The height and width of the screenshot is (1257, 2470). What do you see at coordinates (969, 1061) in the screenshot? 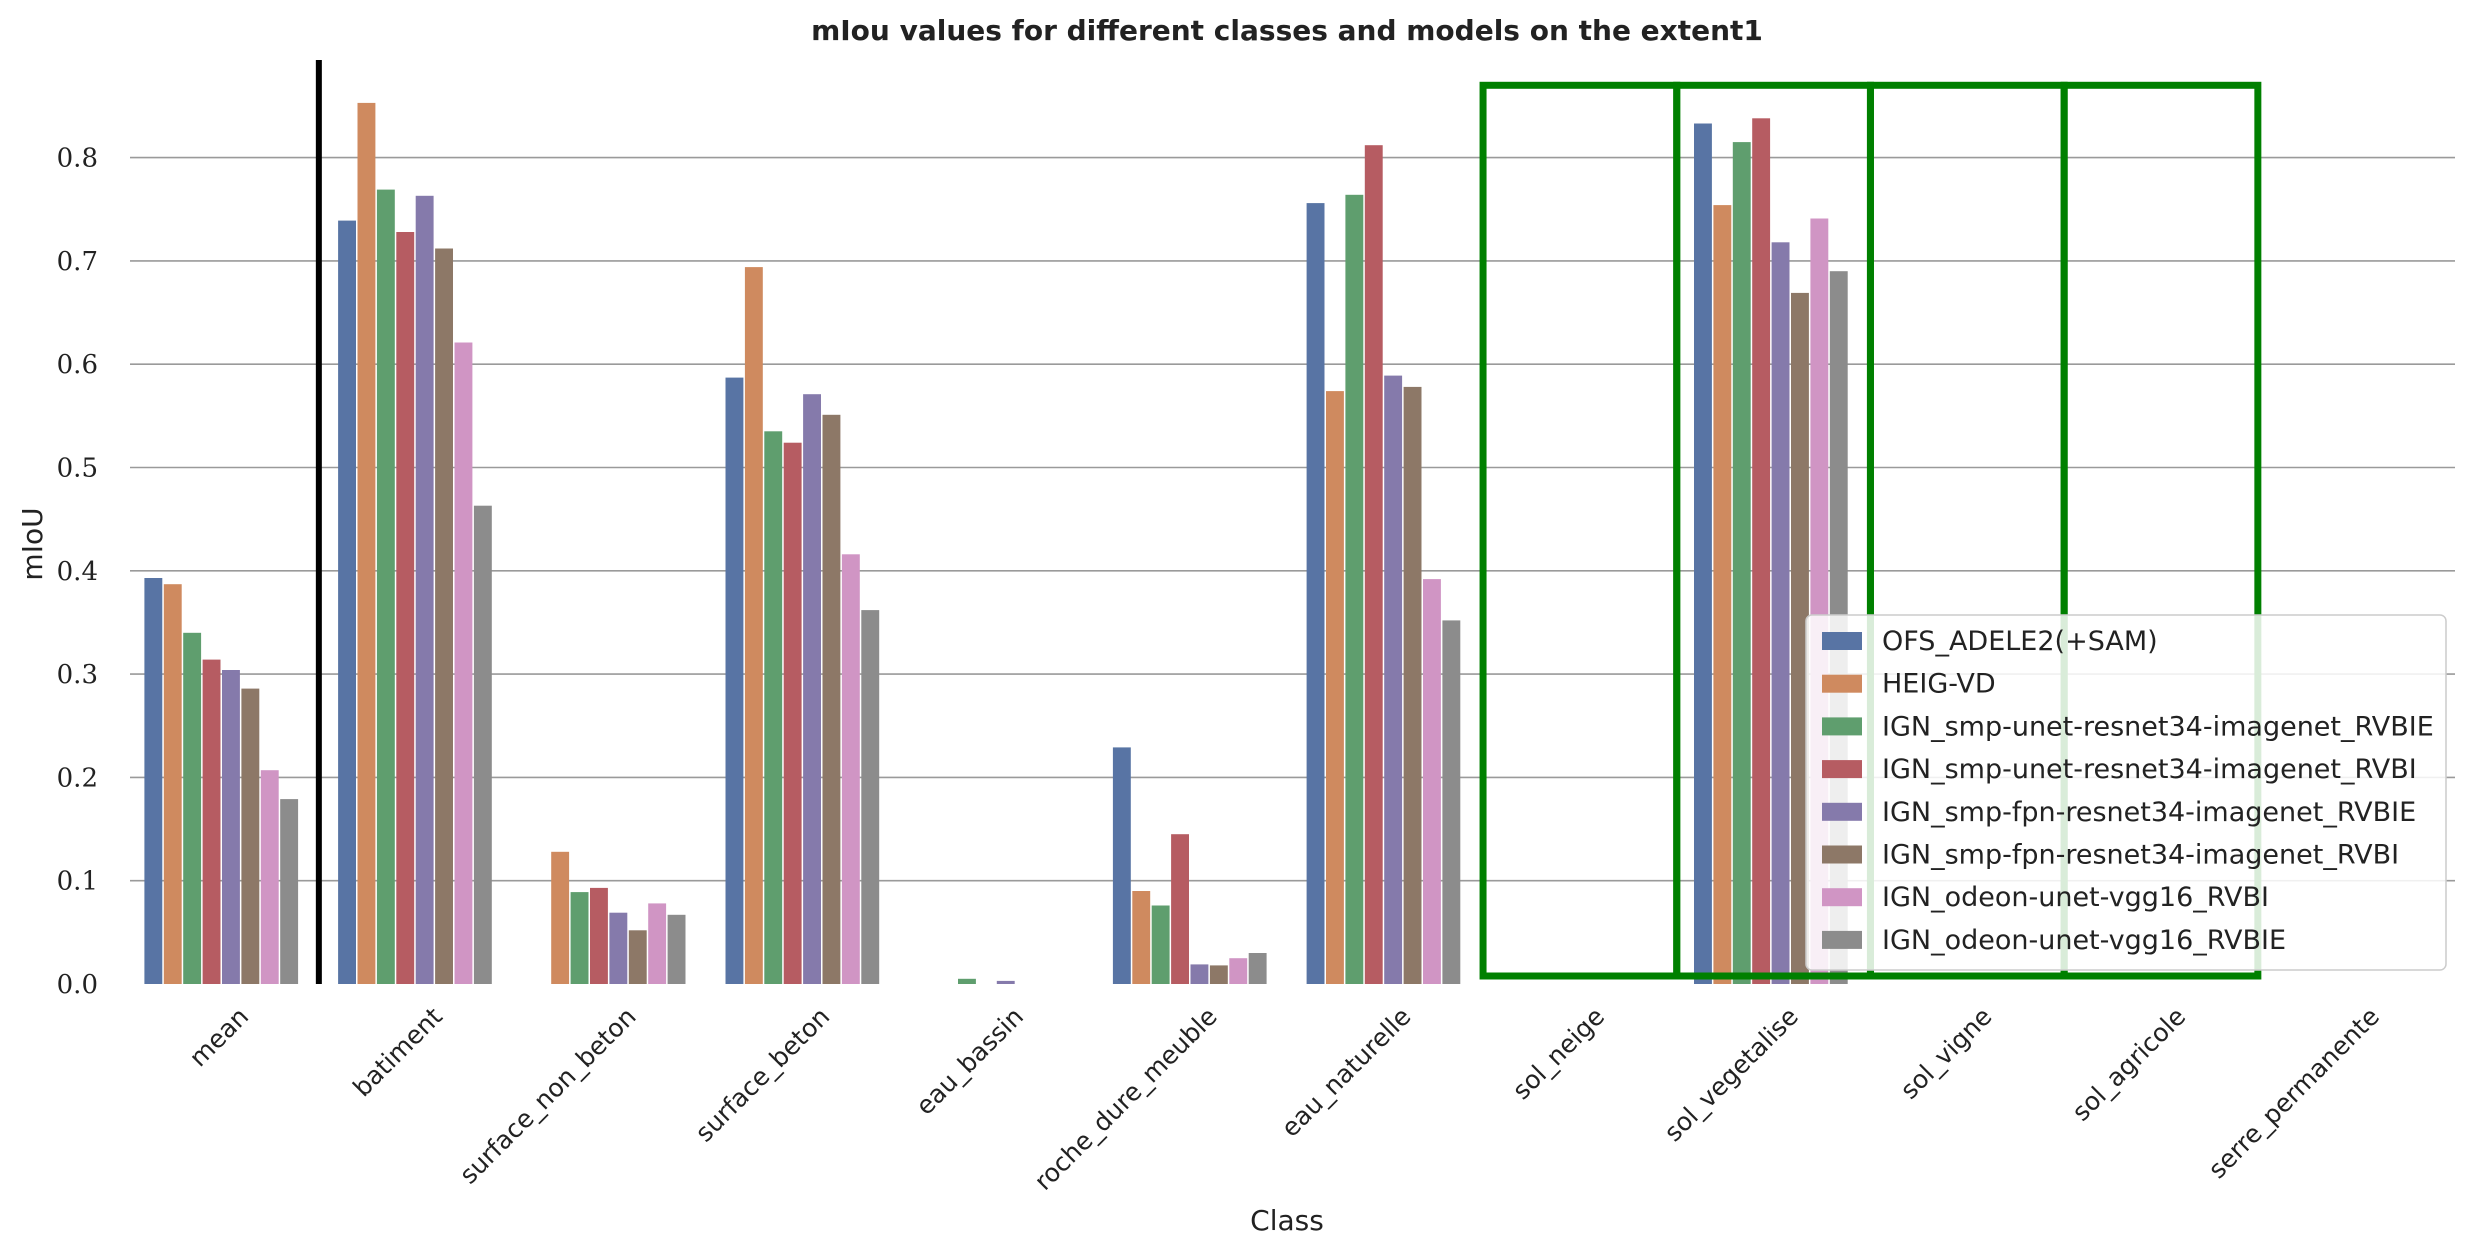
I see `x-tick-label: eau_bassin` at bounding box center [969, 1061].